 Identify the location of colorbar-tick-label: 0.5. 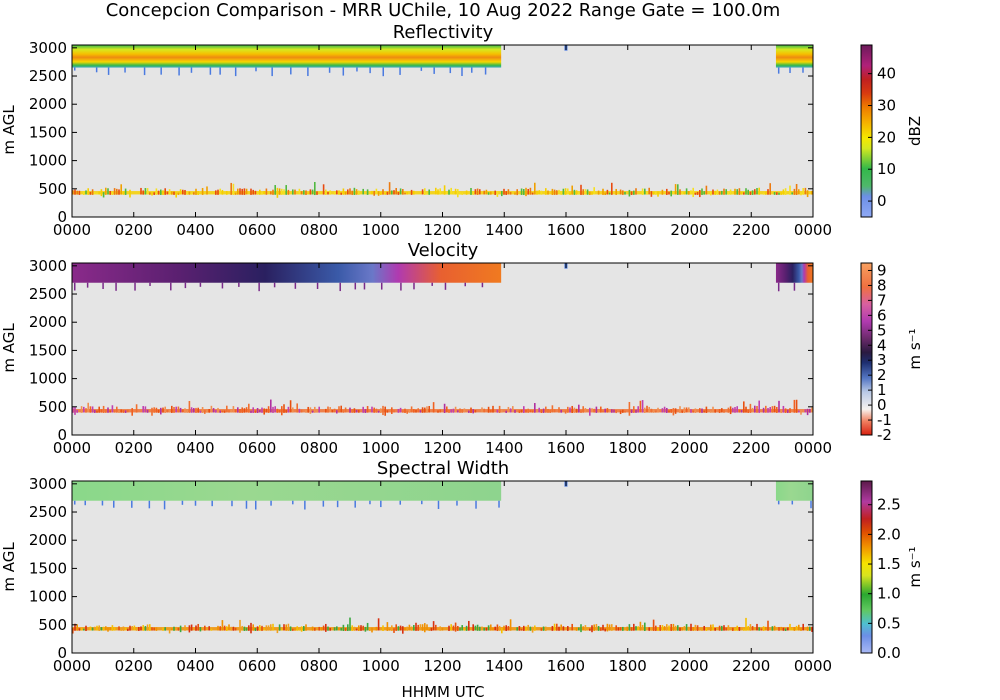
(889, 623).